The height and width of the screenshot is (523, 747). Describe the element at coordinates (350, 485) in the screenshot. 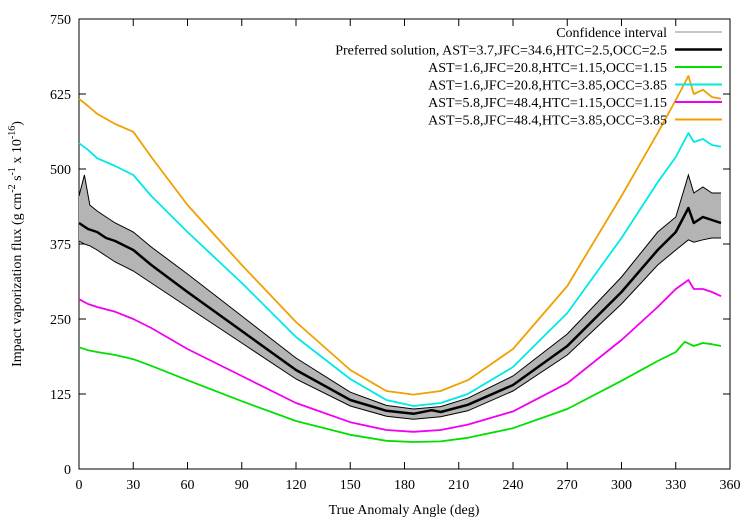

I see `x-tick-label: 150` at that location.